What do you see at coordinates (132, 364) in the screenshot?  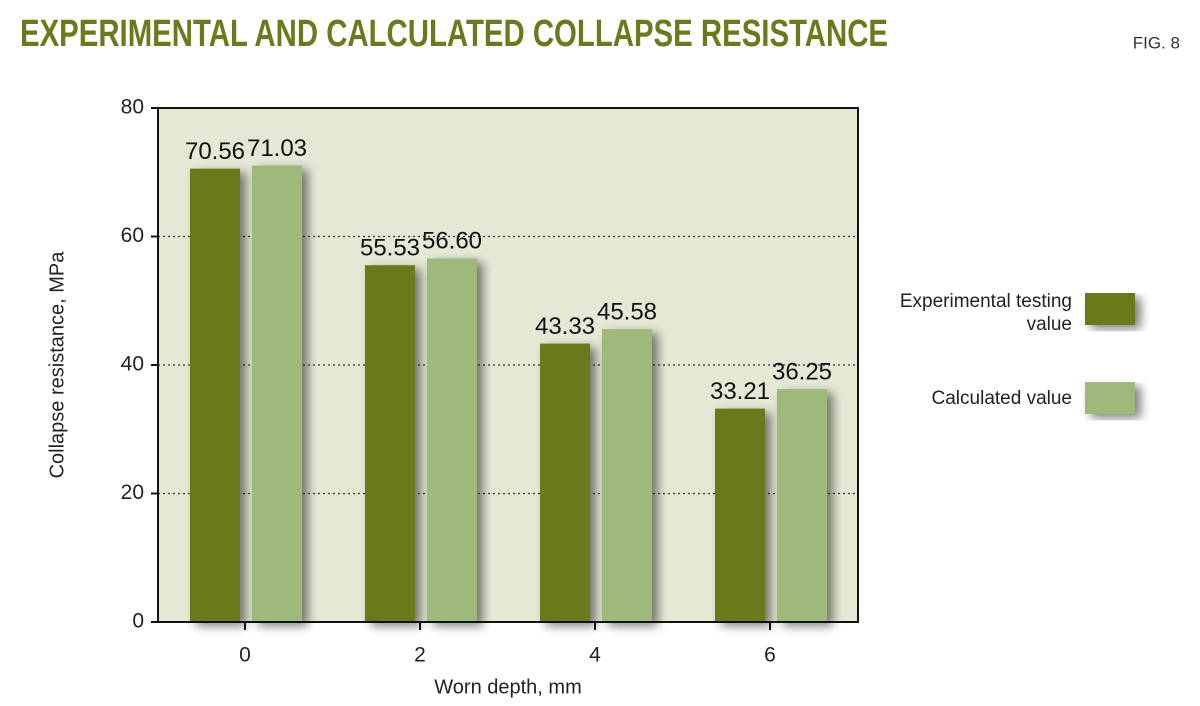 I see `y-tick-label: 40` at bounding box center [132, 364].